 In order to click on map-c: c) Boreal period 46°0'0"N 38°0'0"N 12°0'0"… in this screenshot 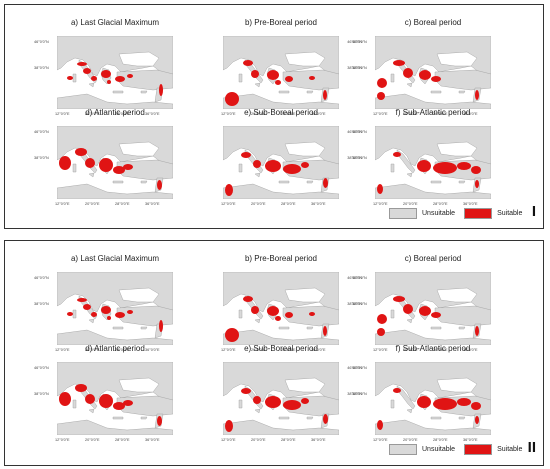, I will do `click(421, 303)`.